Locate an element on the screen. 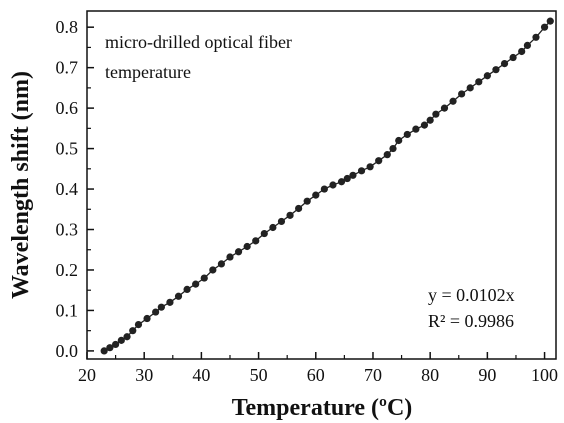 The image size is (564, 423). fit-equation: y = 0.0102x is located at coordinates (471, 295).